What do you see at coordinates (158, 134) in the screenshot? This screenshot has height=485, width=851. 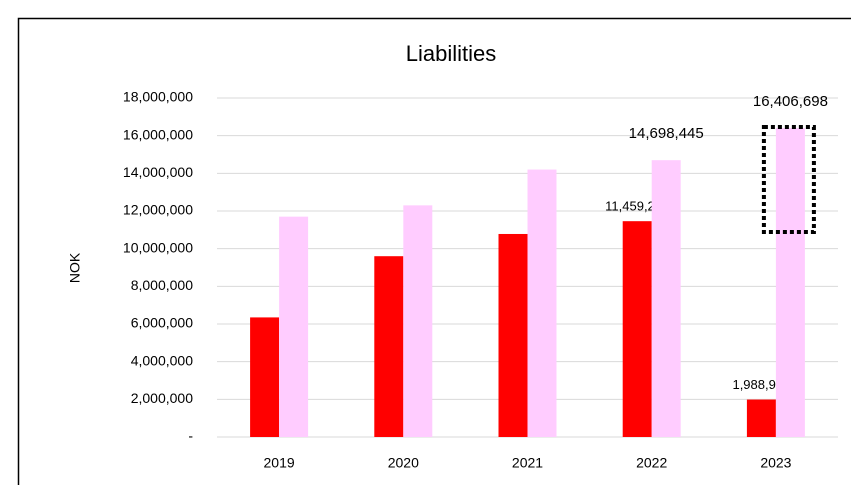 I see `y-tick-label: 16,000,000` at bounding box center [158, 134].